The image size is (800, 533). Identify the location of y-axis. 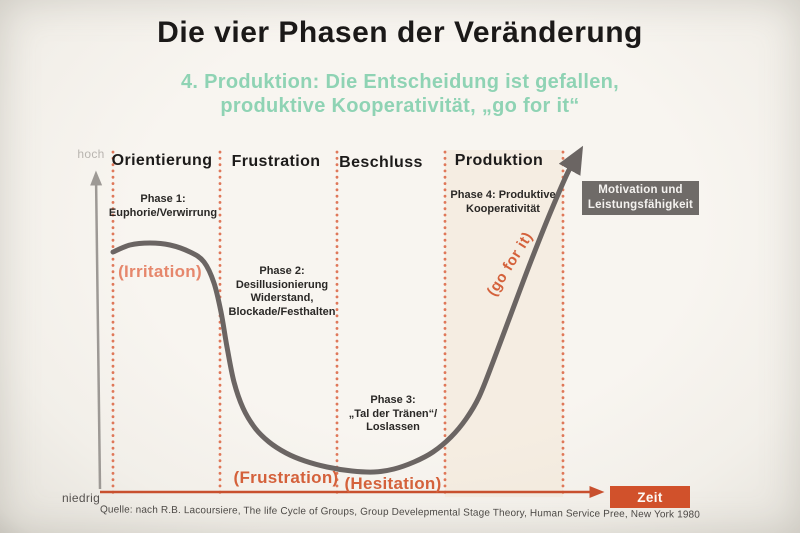
(96, 330).